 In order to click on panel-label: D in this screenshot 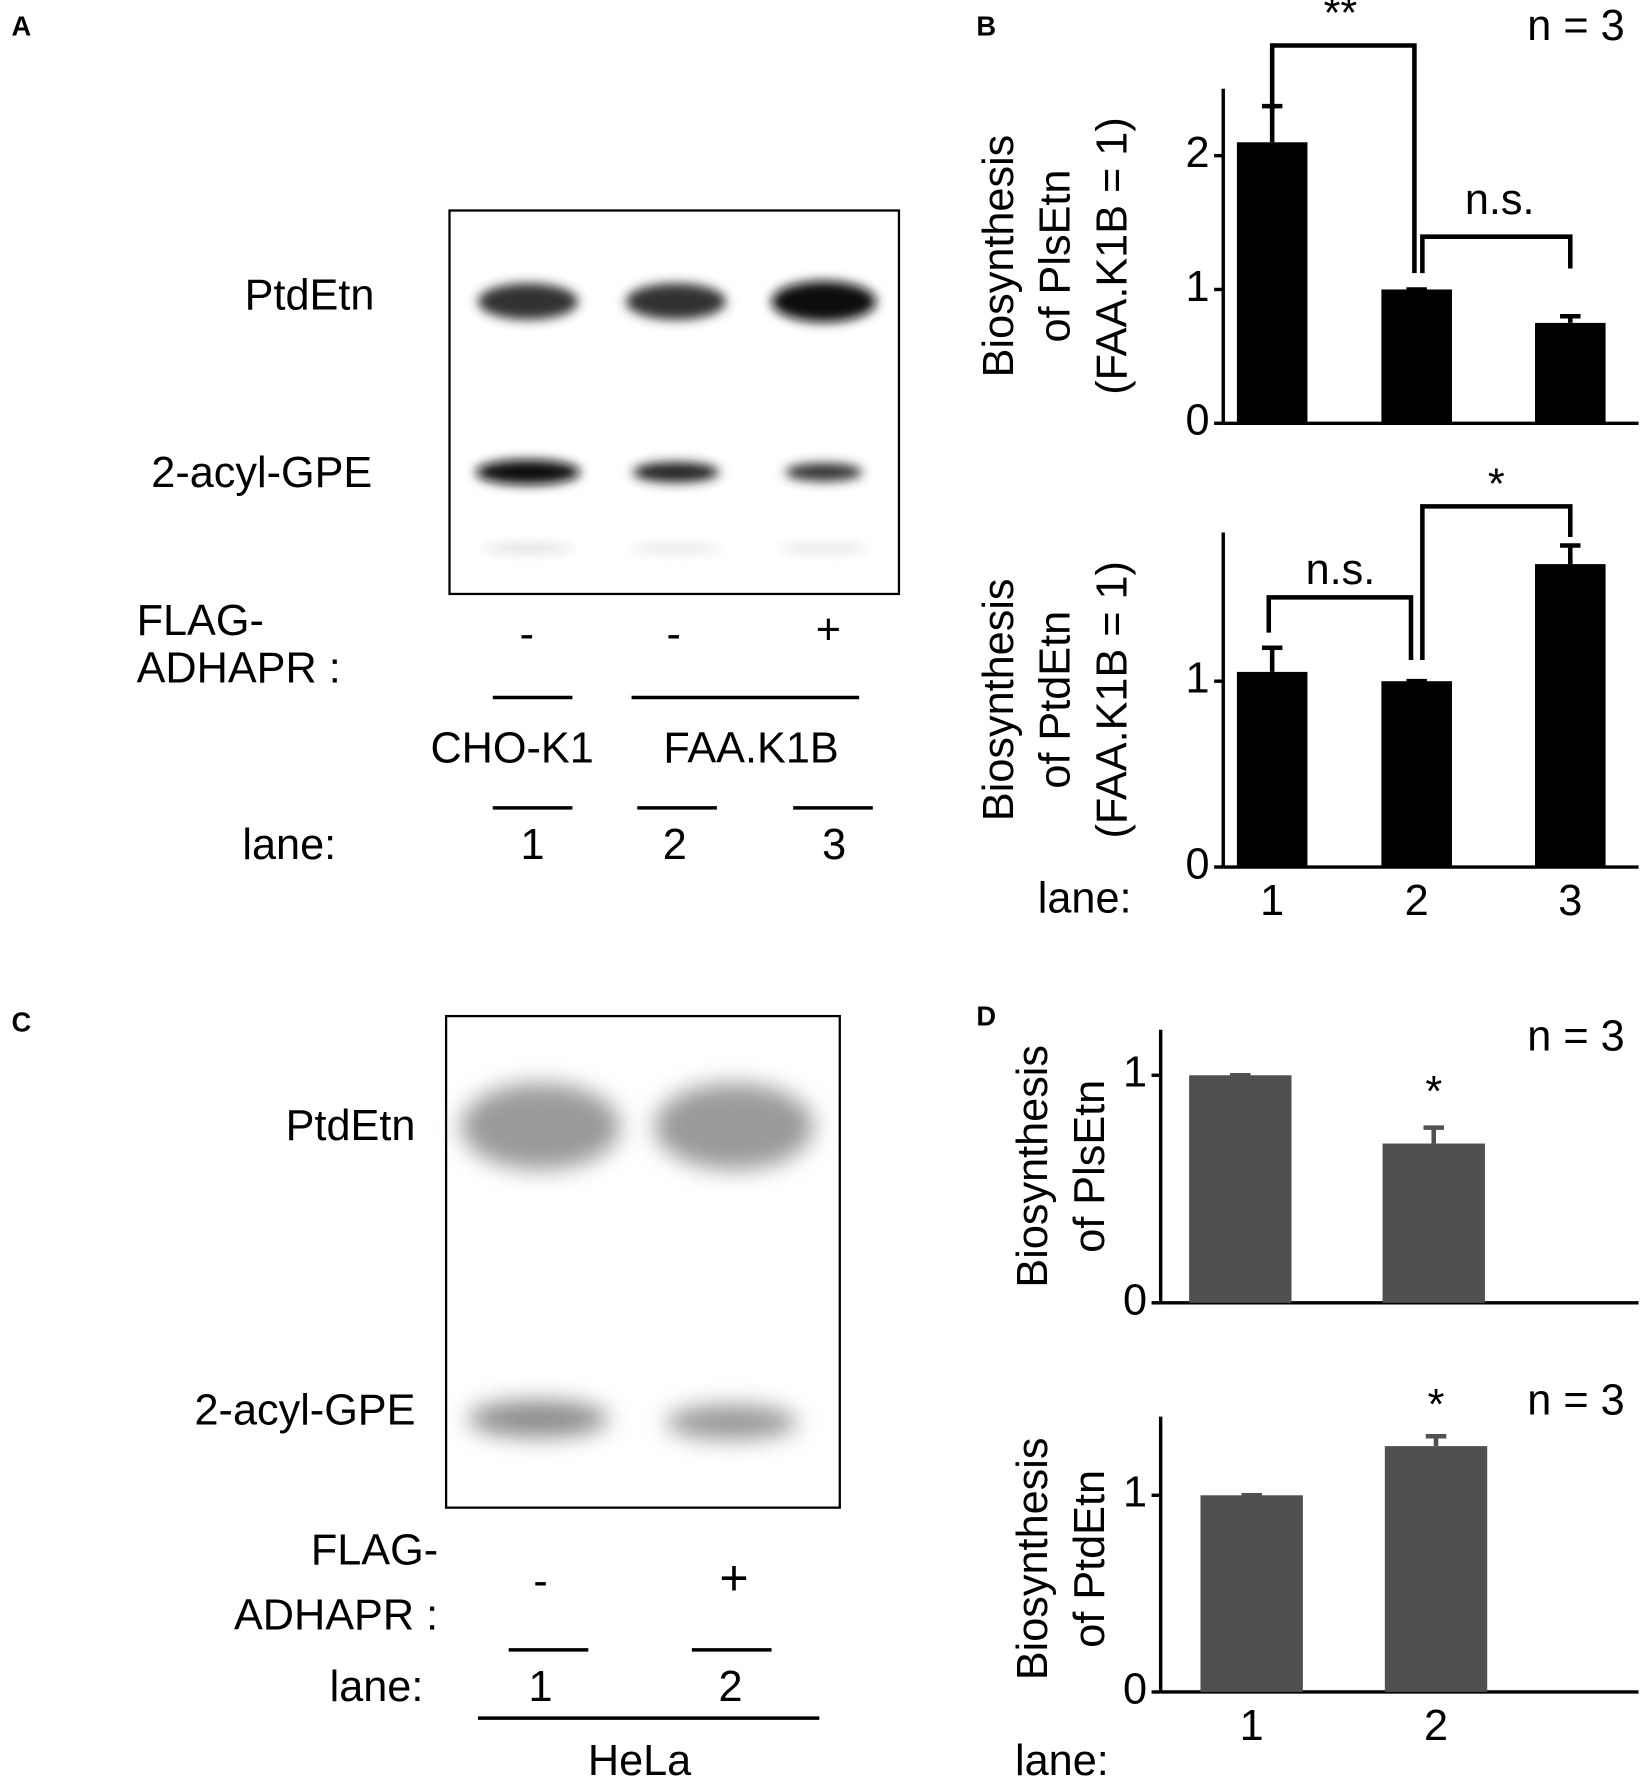, I will do `click(986, 1016)`.